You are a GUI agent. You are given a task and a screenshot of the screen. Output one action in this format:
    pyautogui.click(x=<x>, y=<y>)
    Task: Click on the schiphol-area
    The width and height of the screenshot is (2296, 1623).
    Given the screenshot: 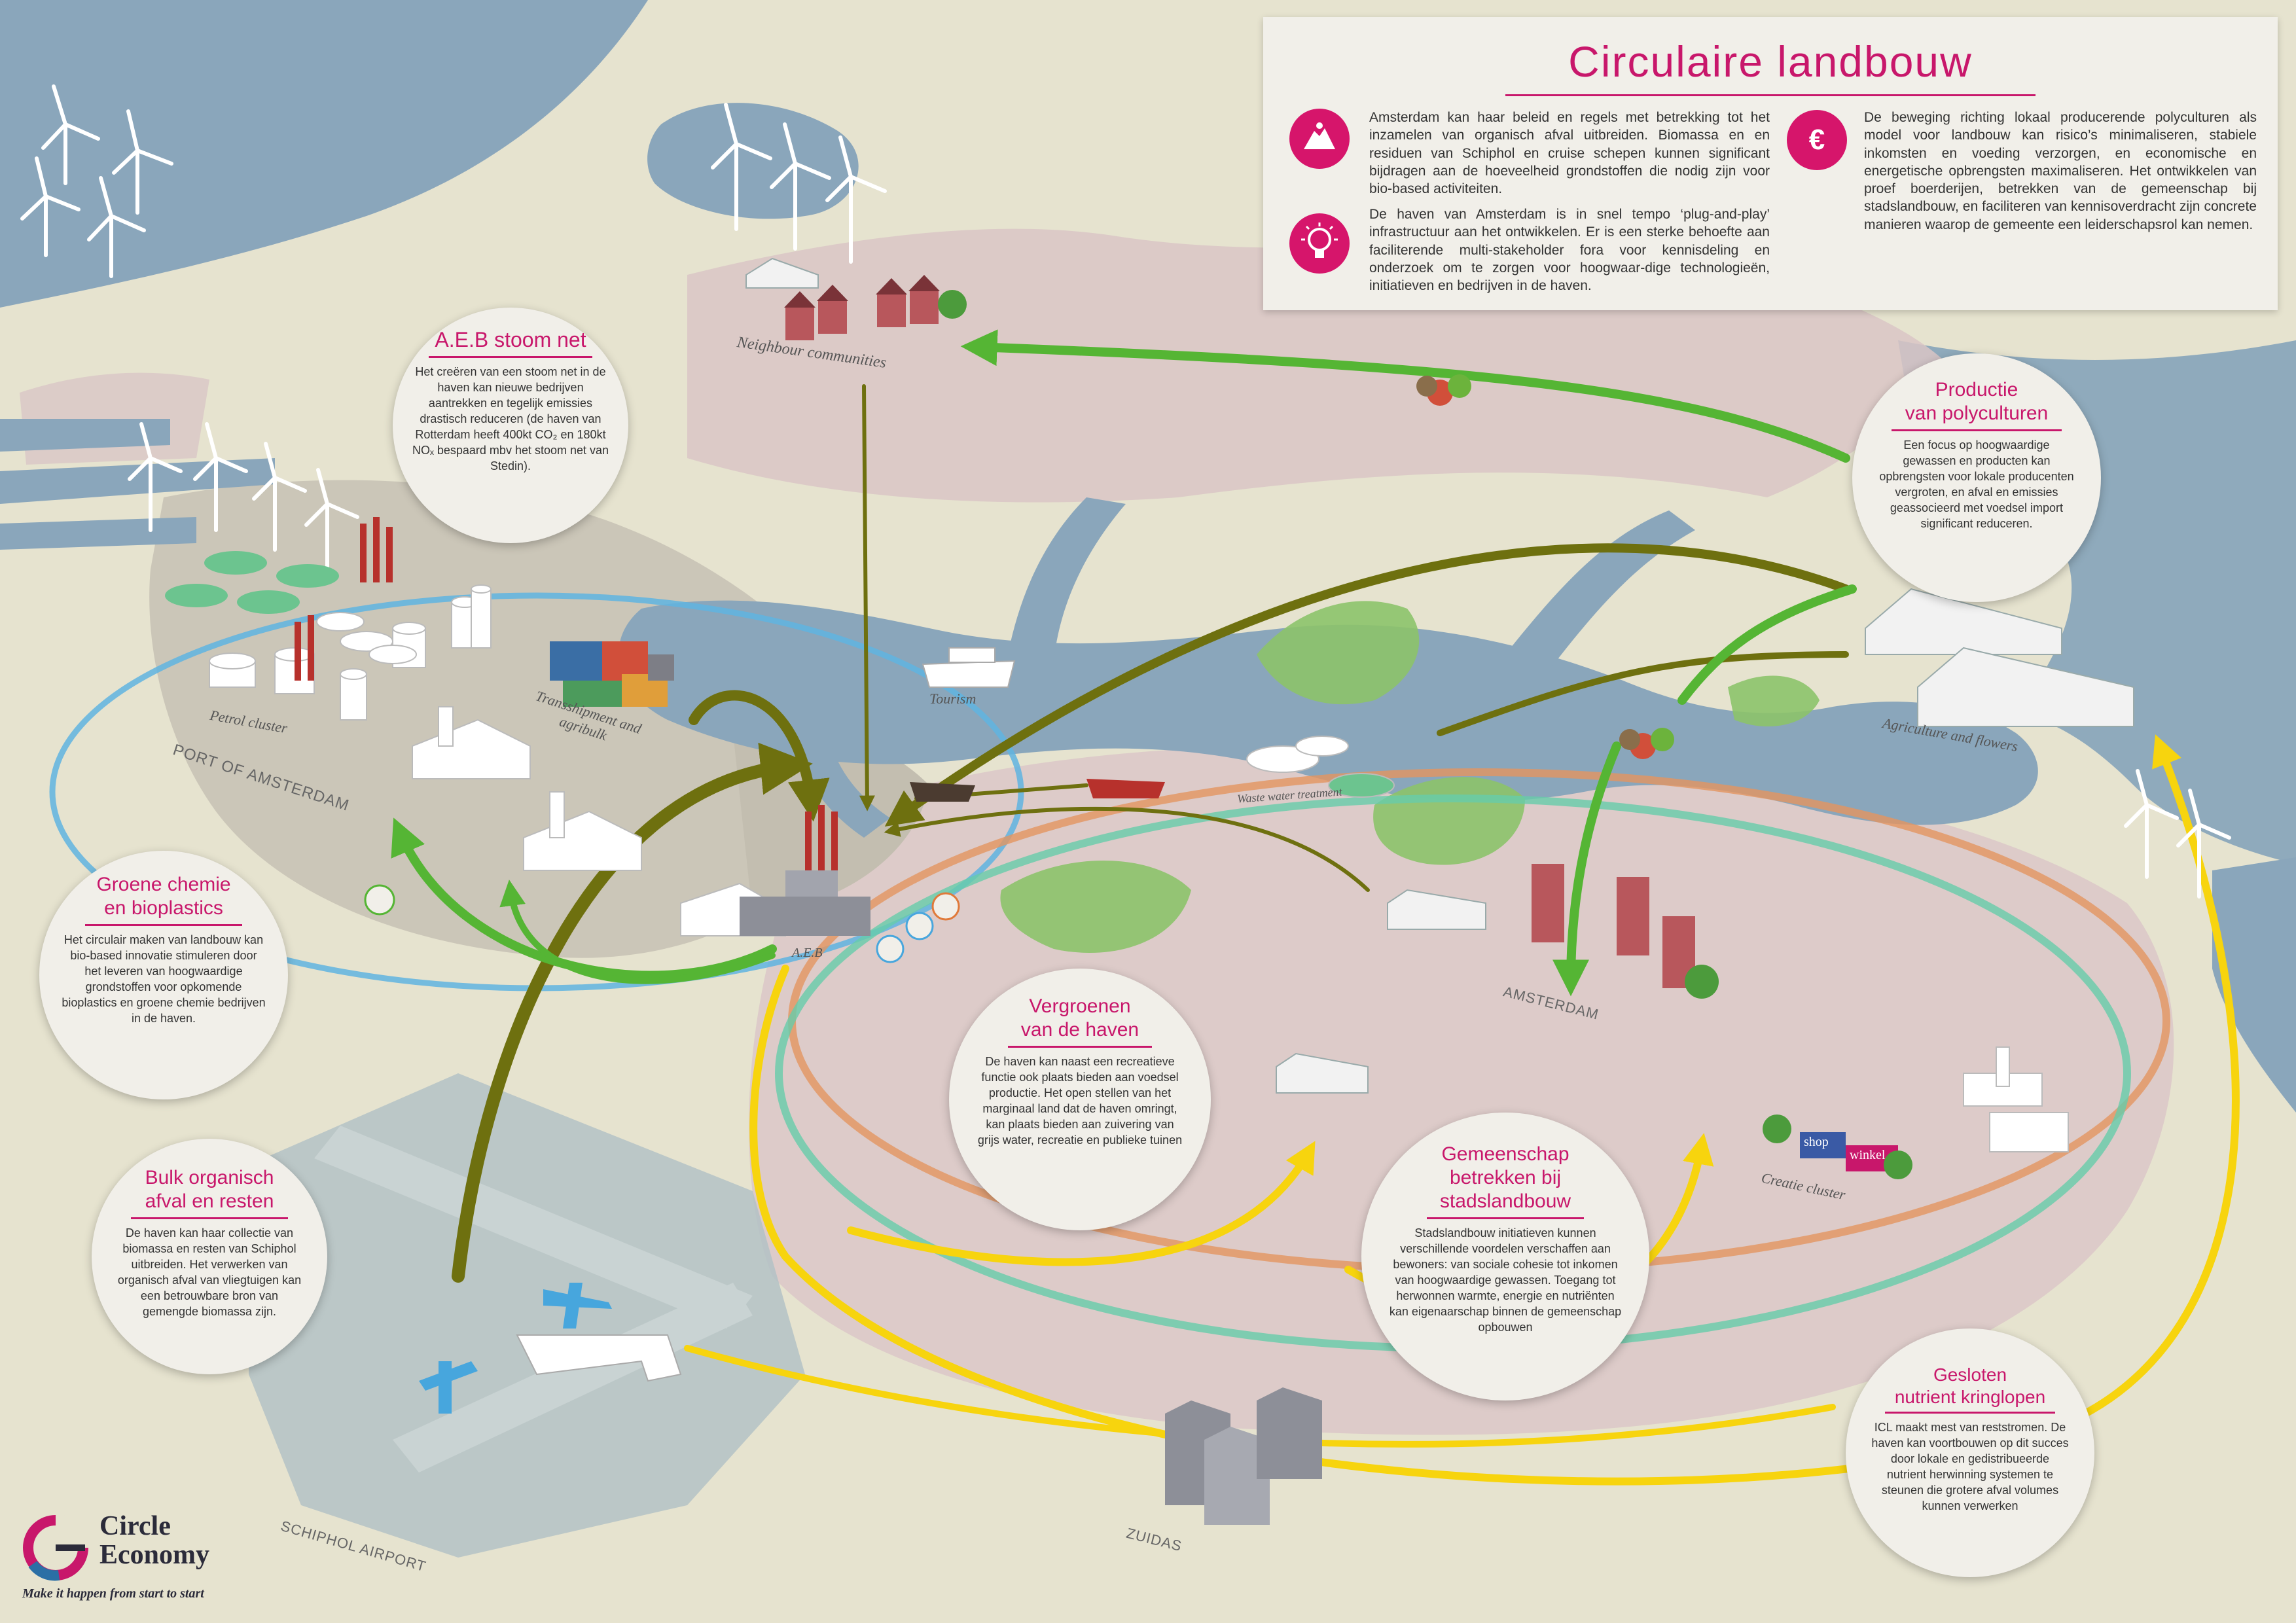 What is the action you would take?
    pyautogui.click(x=527, y=1315)
    